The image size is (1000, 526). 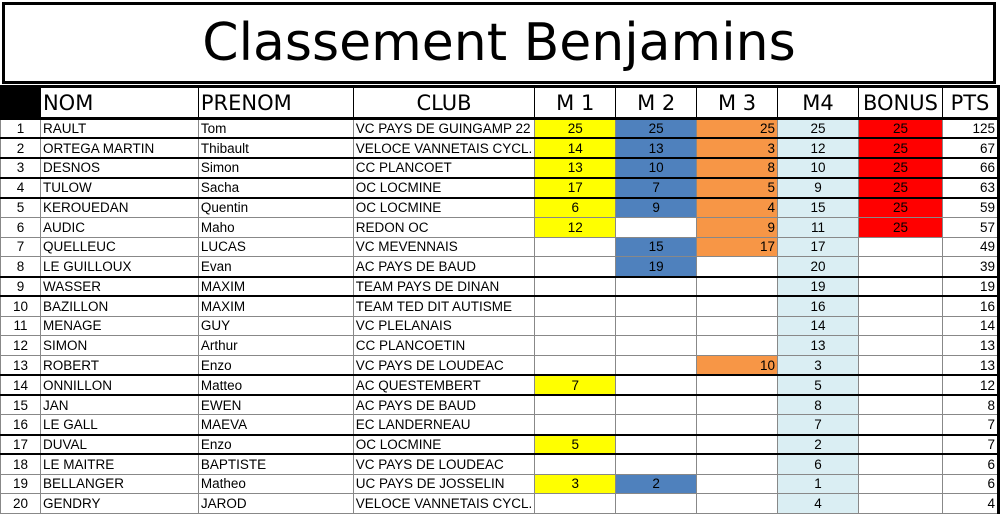 What do you see at coordinates (970, 306) in the screenshot?
I see `cell-pts: 16` at bounding box center [970, 306].